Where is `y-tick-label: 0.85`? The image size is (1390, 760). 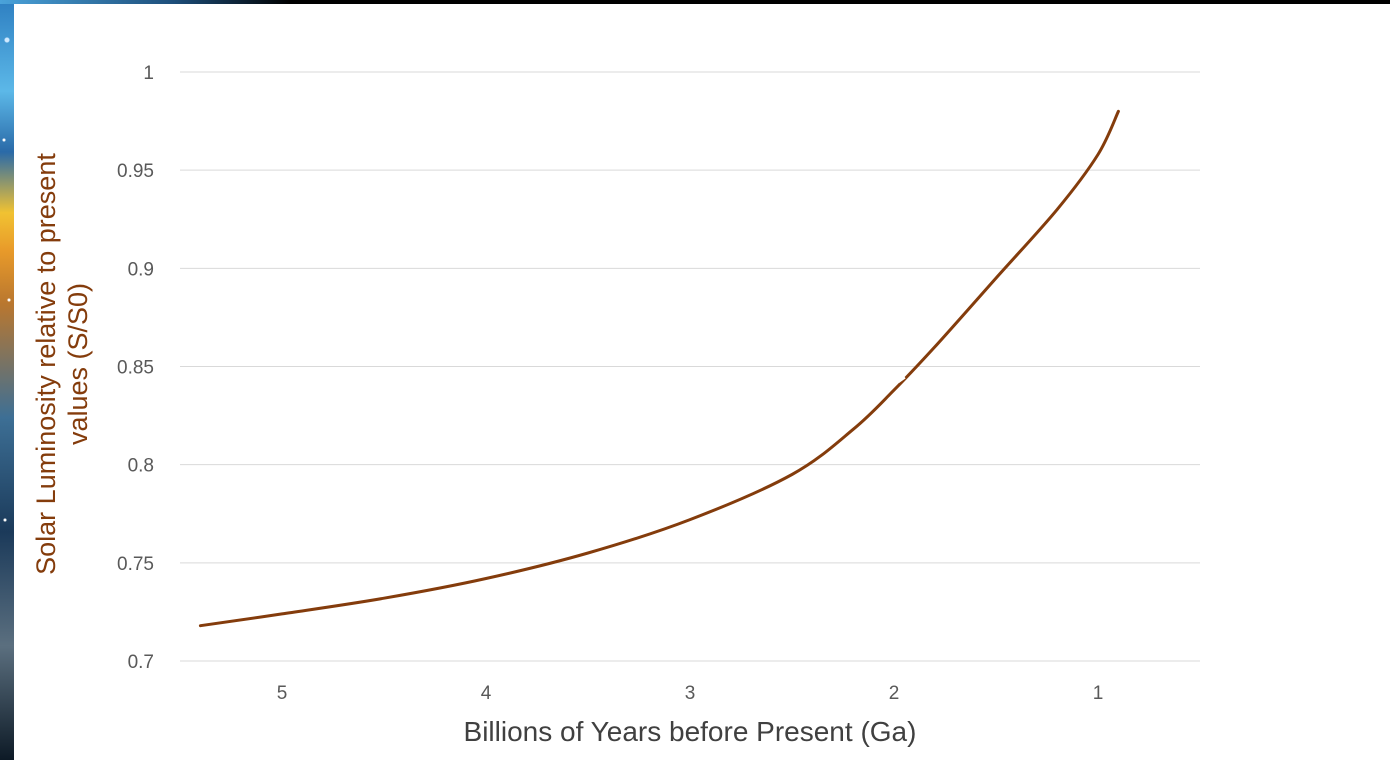
y-tick-label: 0.85 is located at coordinates (135, 368).